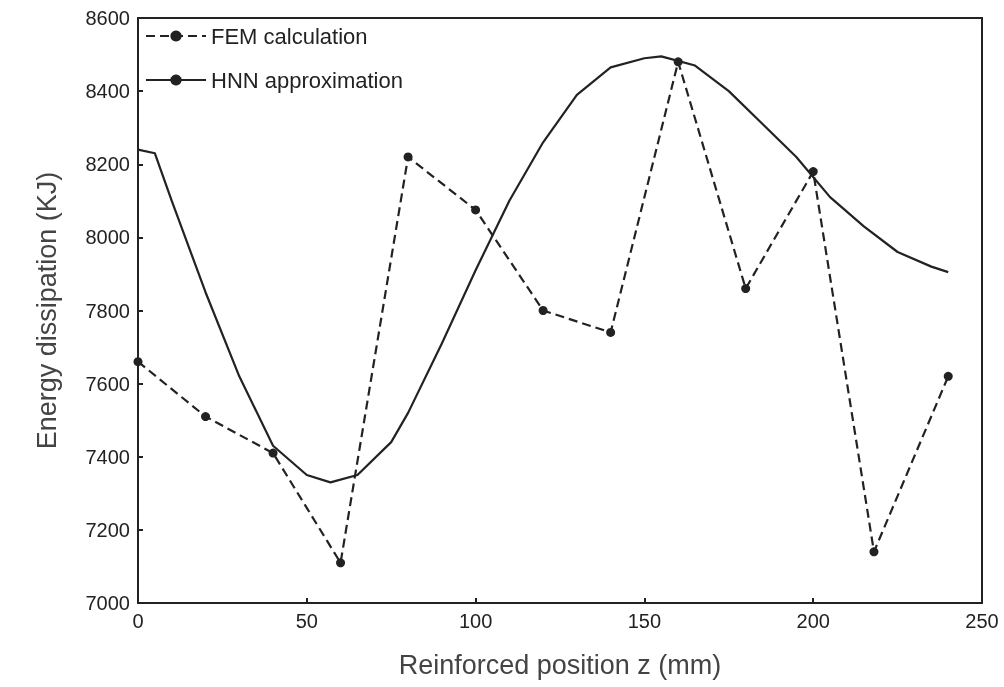 The width and height of the screenshot is (1004, 687). I want to click on x-tick-label: 250, so click(982, 621).